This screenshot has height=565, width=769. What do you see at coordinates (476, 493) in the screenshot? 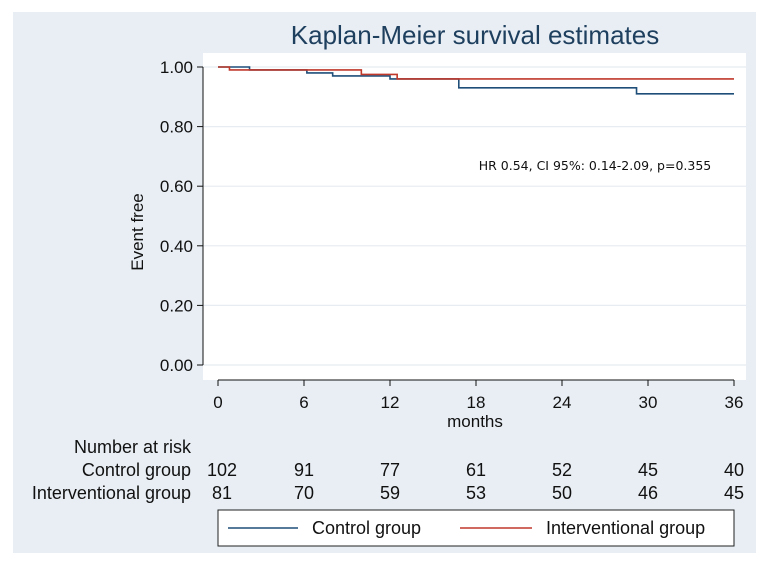
I see `risk-value: 53` at bounding box center [476, 493].